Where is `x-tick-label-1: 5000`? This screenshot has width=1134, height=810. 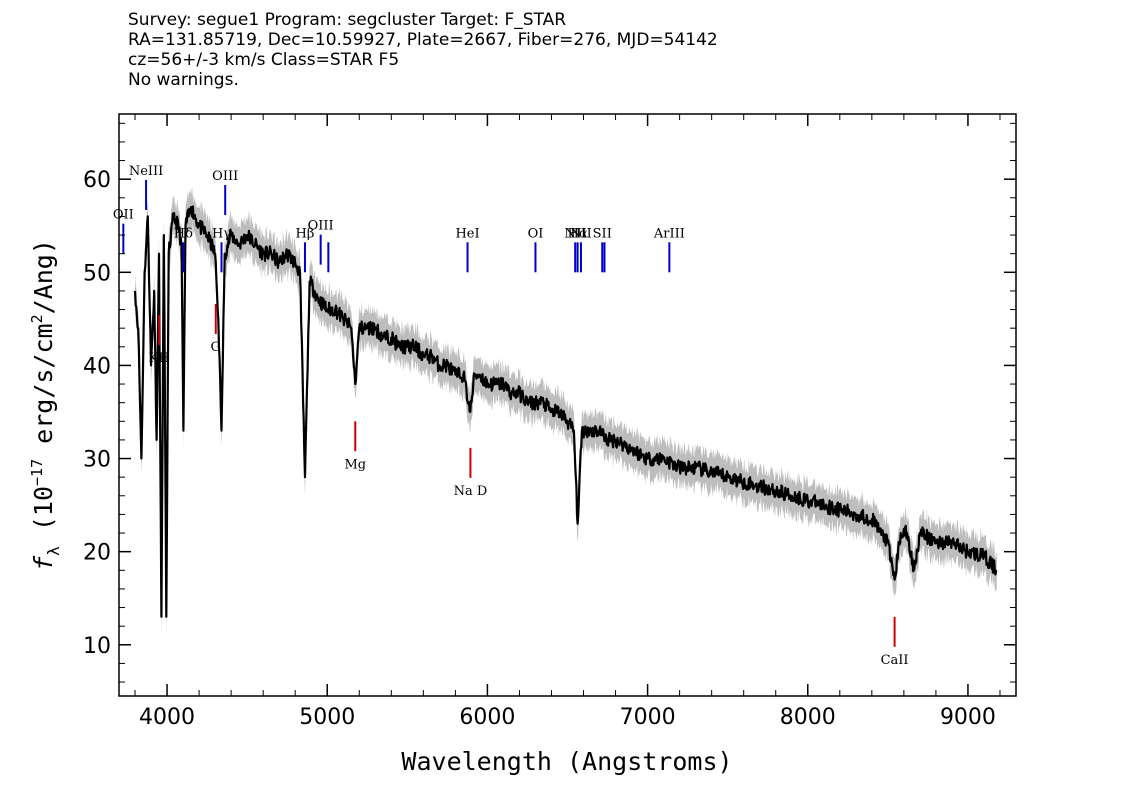 x-tick-label-1: 5000 is located at coordinates (327, 717).